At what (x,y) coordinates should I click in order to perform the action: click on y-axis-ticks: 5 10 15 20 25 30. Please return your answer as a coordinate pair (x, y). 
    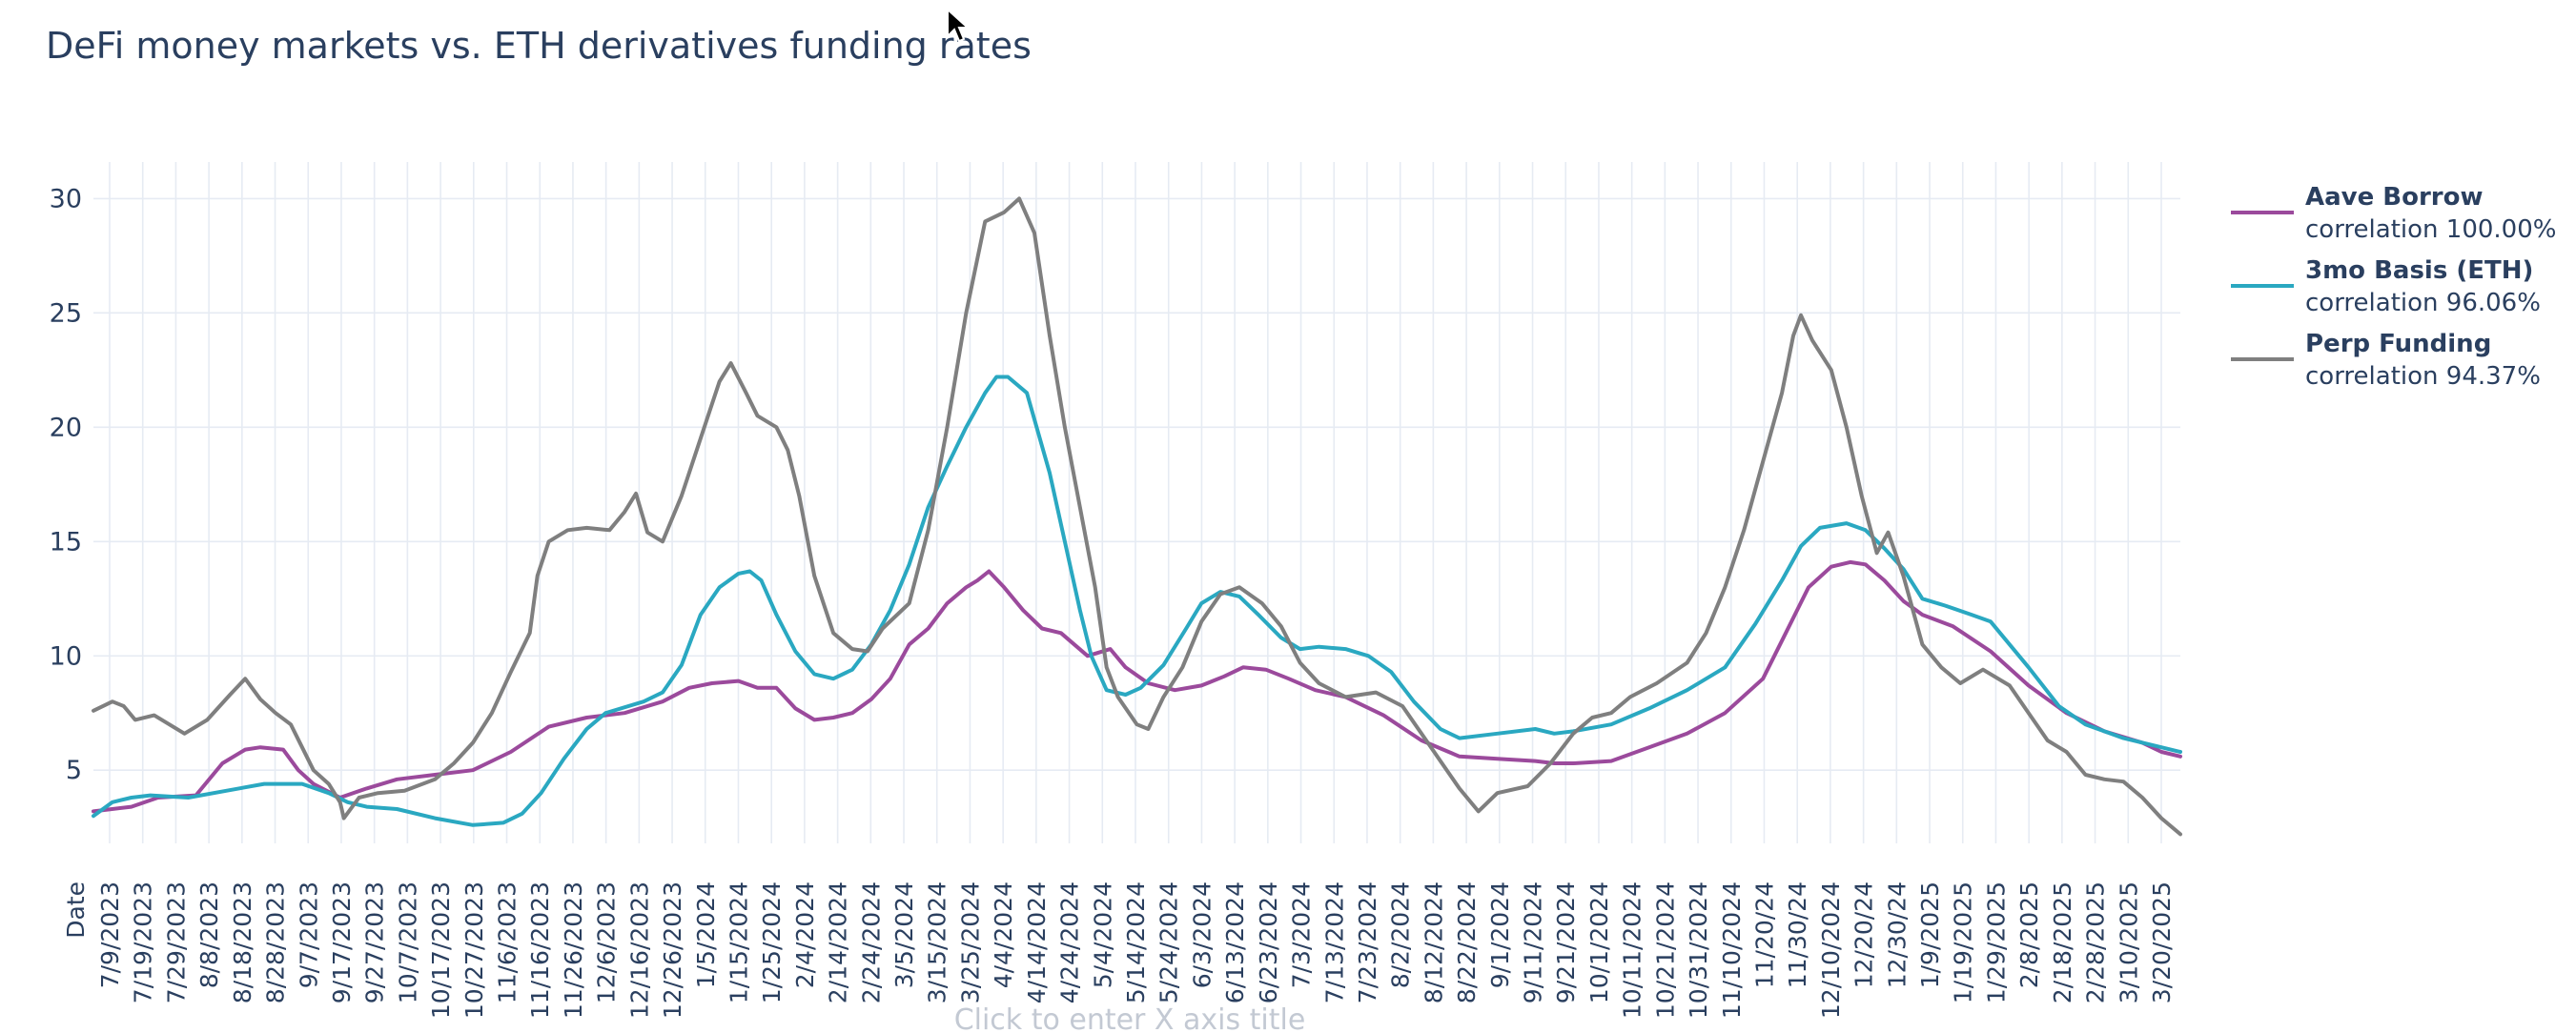
    Looking at the image, I should click on (66, 484).